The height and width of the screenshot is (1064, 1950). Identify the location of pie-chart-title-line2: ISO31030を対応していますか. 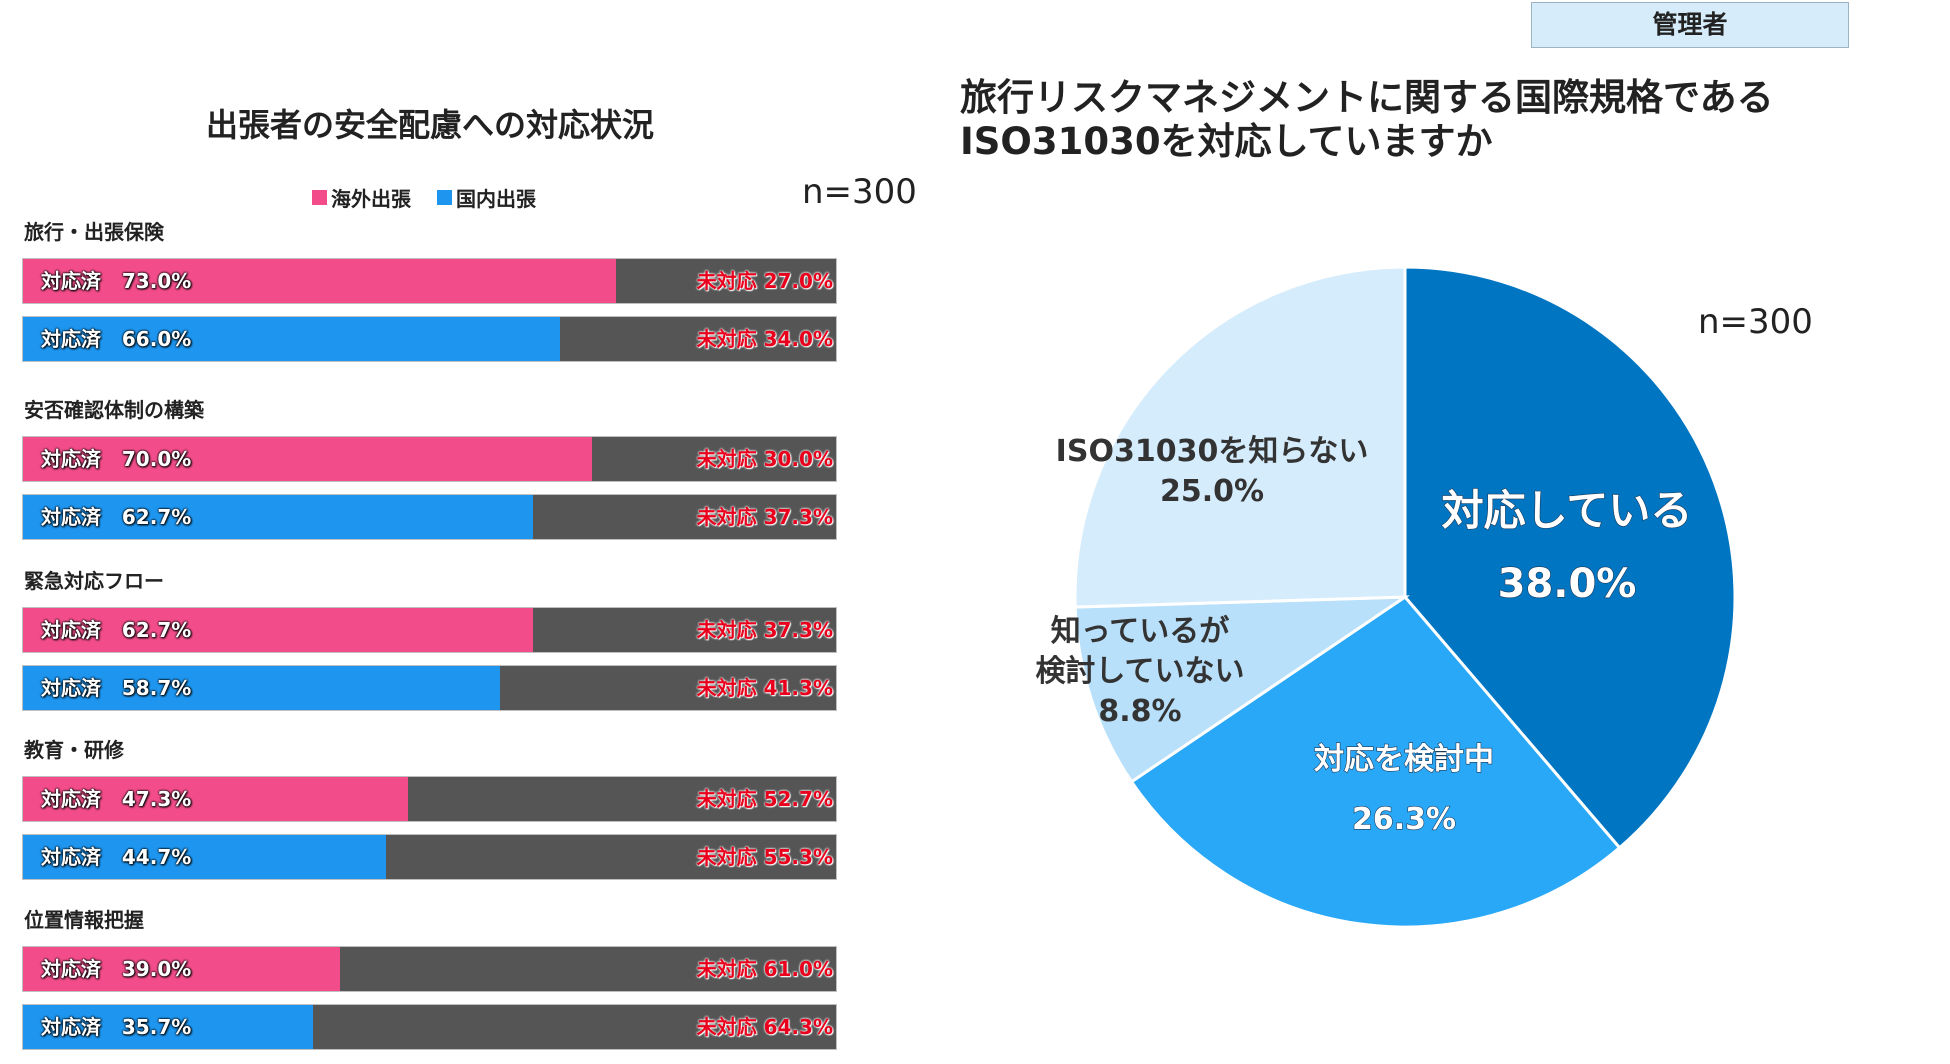
(1226, 141).